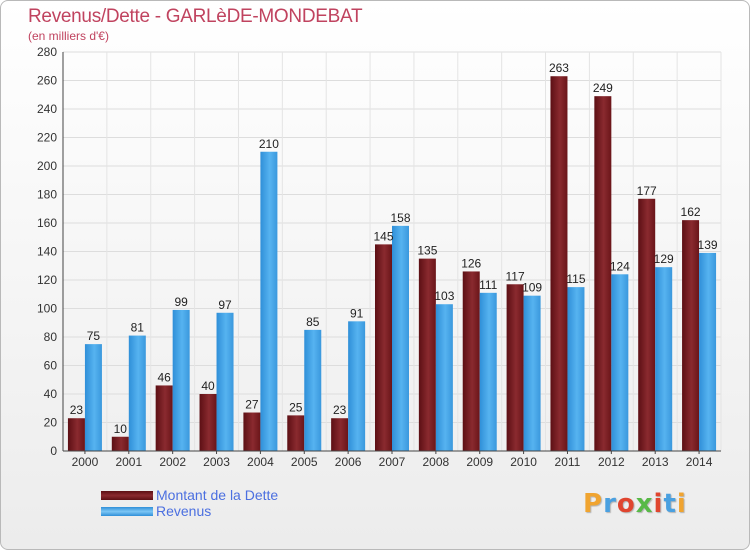 Image resolution: width=750 pixels, height=550 pixels. I want to click on y-tick-label: 200, so click(47, 166).